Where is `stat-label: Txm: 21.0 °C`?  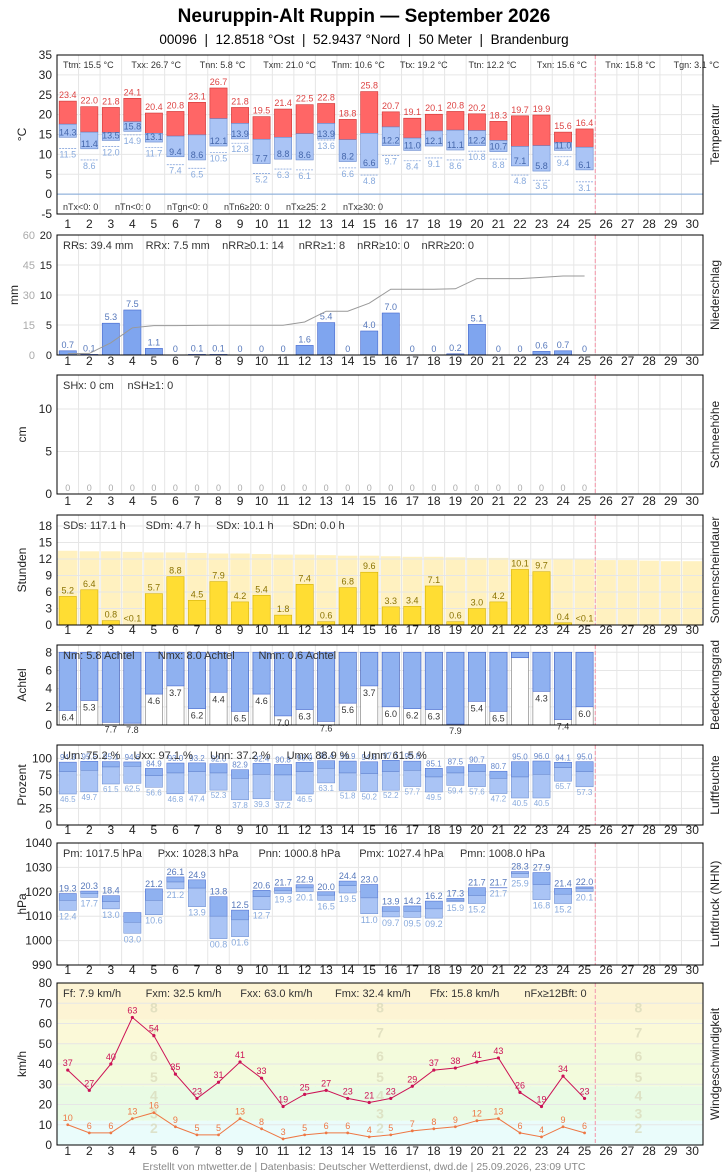
stat-label: Txm: 21.0 °C is located at coordinates (289, 65).